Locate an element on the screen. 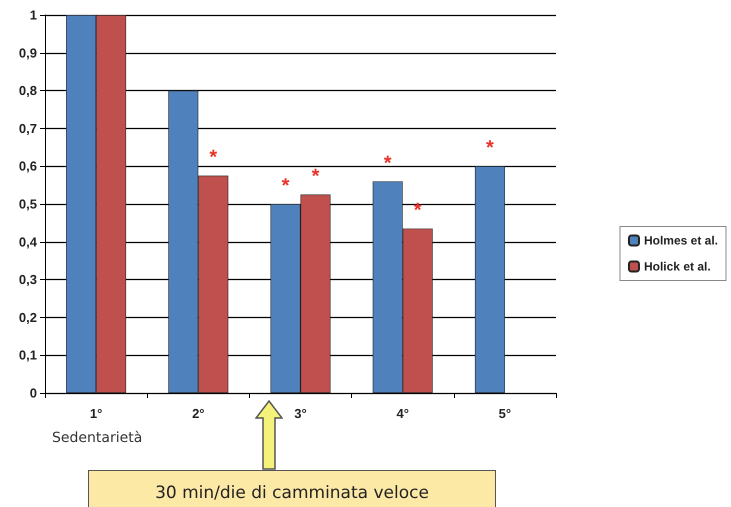 This screenshot has height=507, width=731. text: 30 min/die di camminata veloce is located at coordinates (292, 488).